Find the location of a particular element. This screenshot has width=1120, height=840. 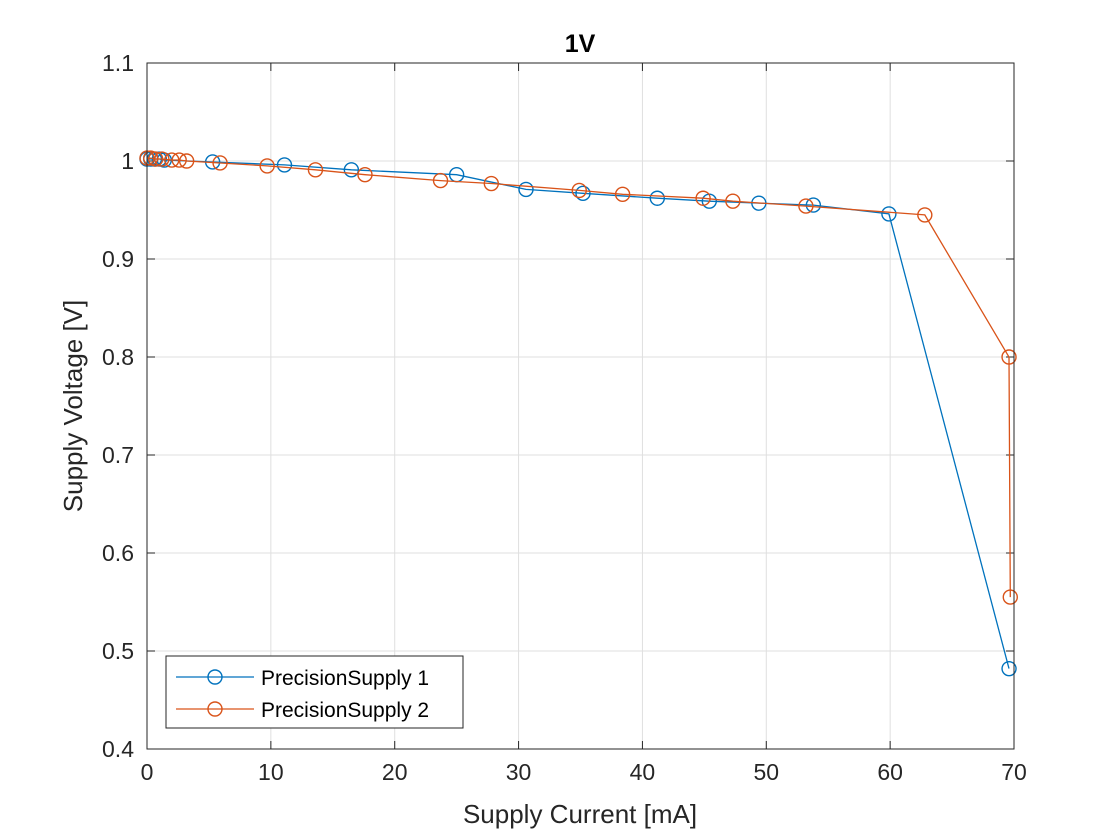

x-tick-label: 70 is located at coordinates (1014, 772).